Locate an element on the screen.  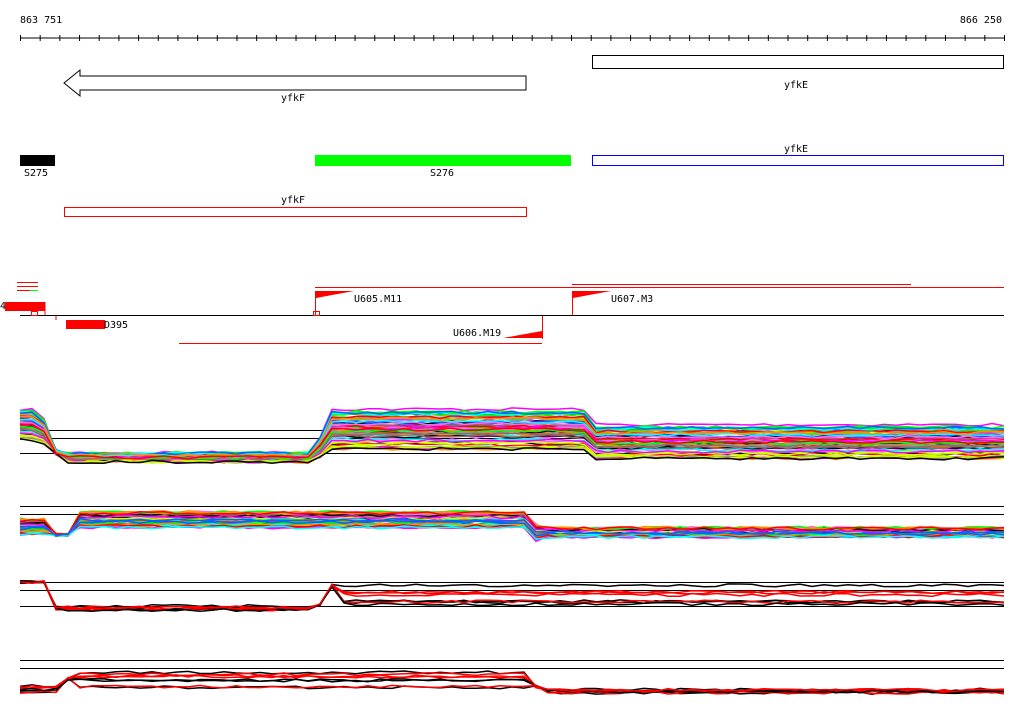
feature-u605 is located at coordinates (335, 294).